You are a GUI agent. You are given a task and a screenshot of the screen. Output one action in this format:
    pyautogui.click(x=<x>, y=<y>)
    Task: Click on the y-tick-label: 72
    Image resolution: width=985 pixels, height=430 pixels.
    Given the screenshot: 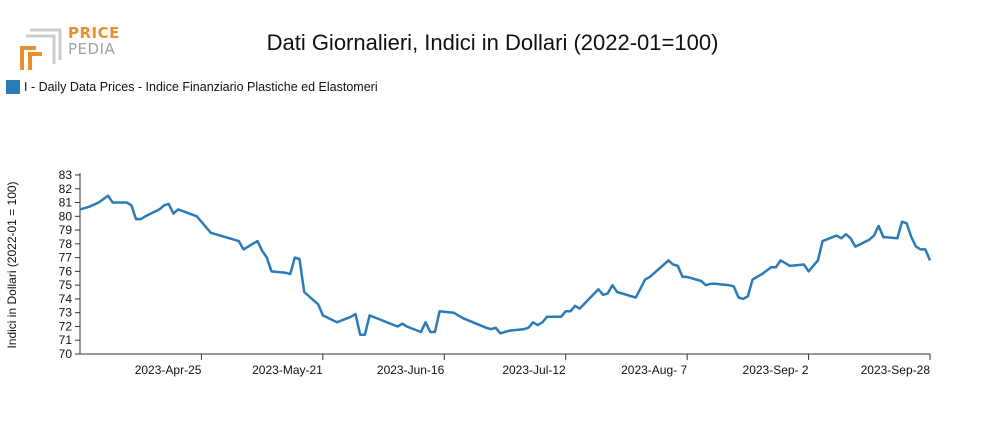 What is the action you would take?
    pyautogui.click(x=66, y=326)
    